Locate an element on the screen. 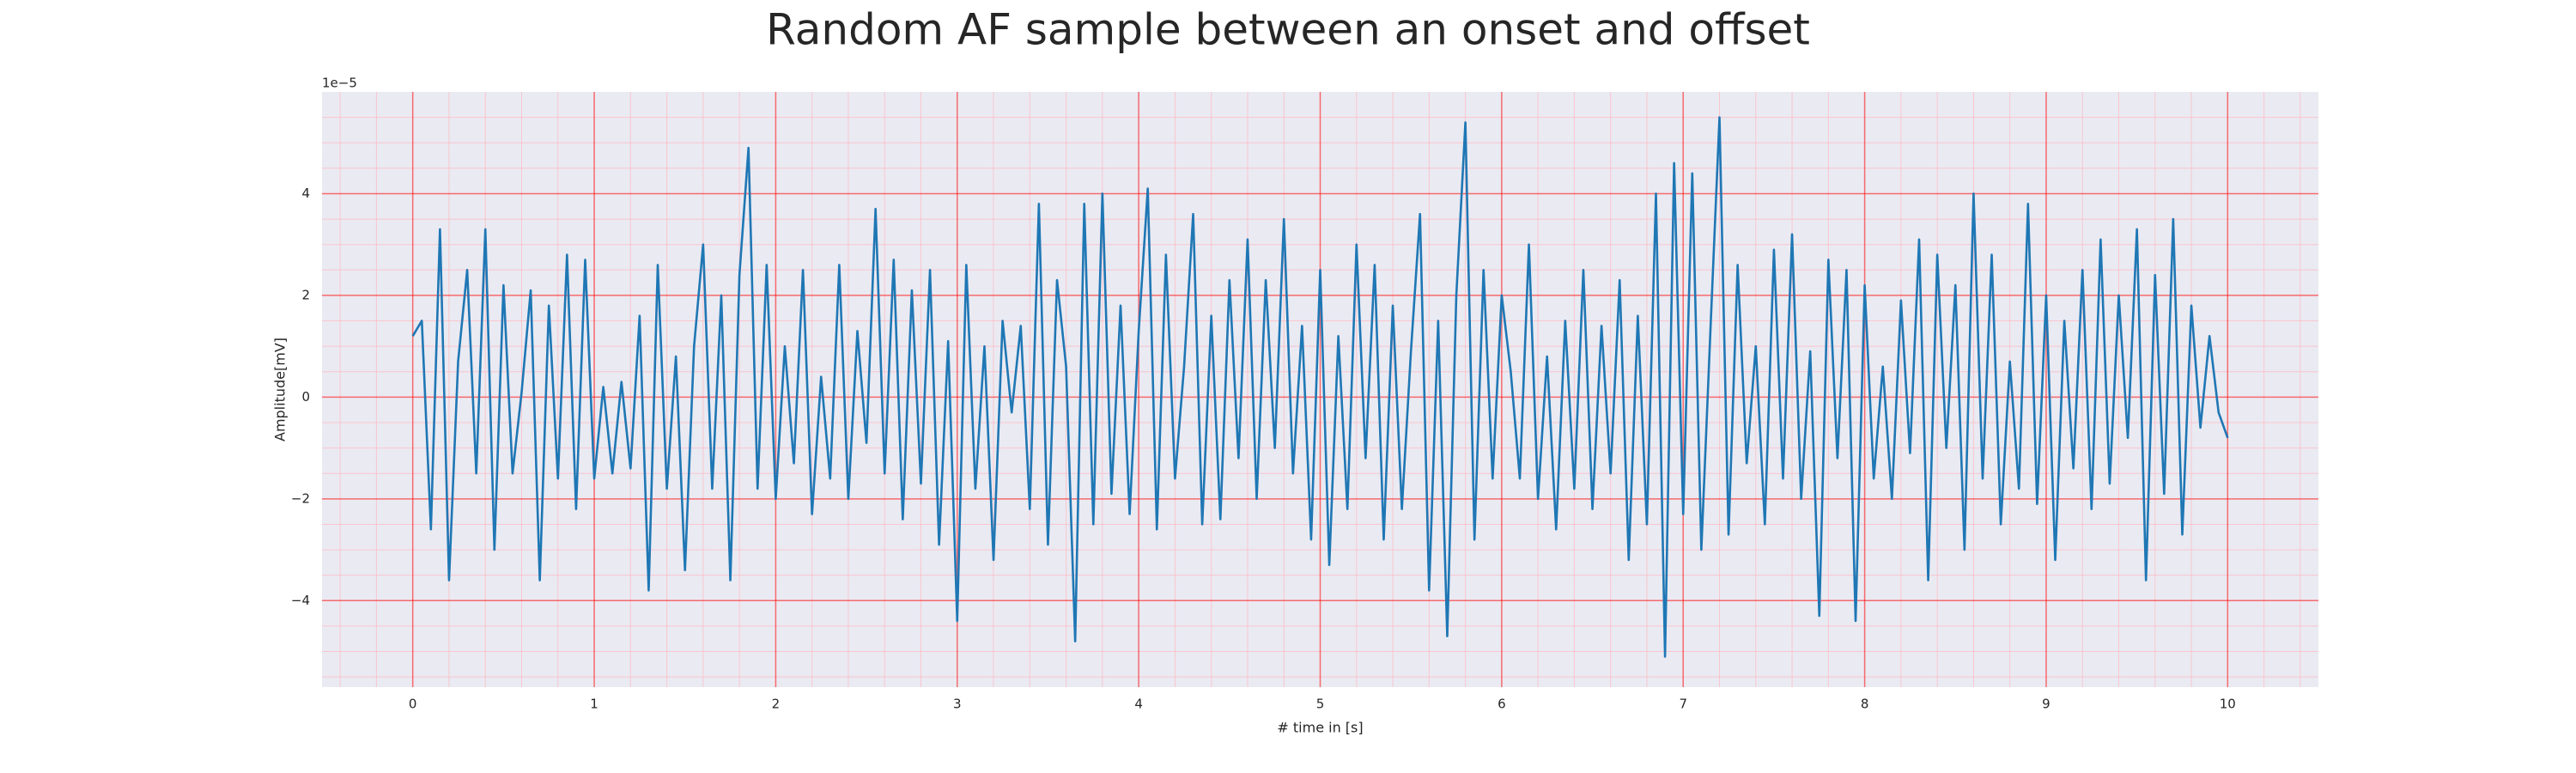 This screenshot has width=2576, height=773. x-tick-label: 8 is located at coordinates (1865, 704).